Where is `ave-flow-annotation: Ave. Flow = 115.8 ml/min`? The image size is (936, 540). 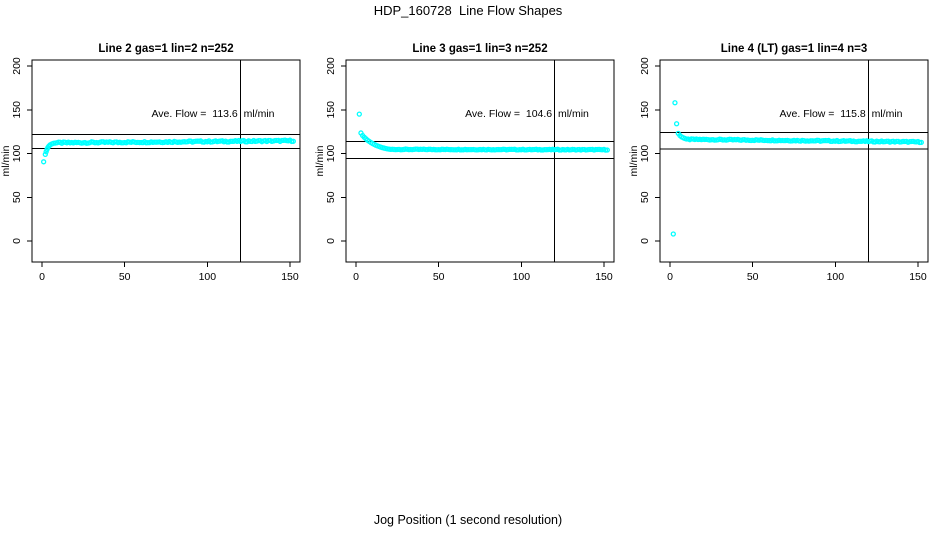 ave-flow-annotation: Ave. Flow = 115.8 ml/min is located at coordinates (840, 114).